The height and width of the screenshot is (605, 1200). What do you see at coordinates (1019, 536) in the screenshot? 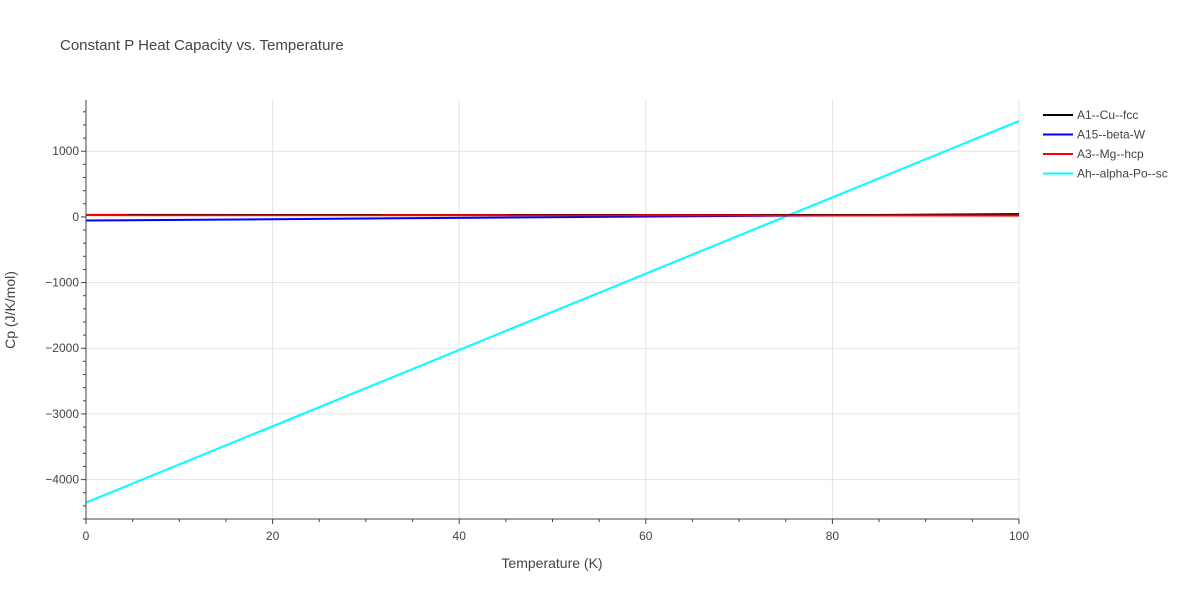
I see `x-tick-label: 100` at bounding box center [1019, 536].